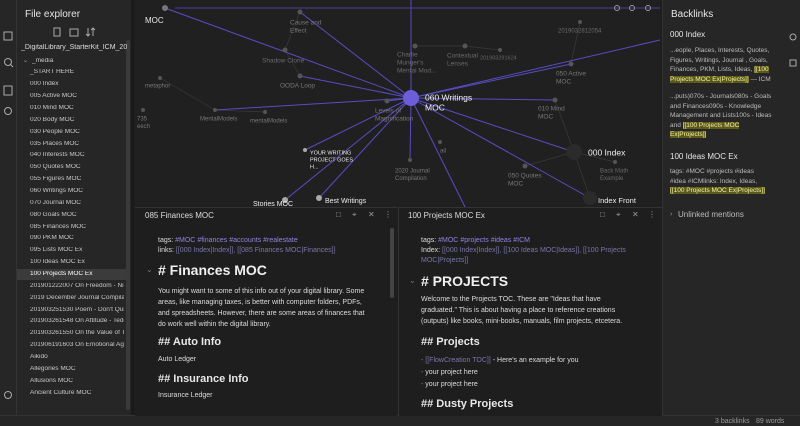 The image size is (800, 426). What do you see at coordinates (52, 119) in the screenshot?
I see `file-item: 020 Body MOC` at bounding box center [52, 119].